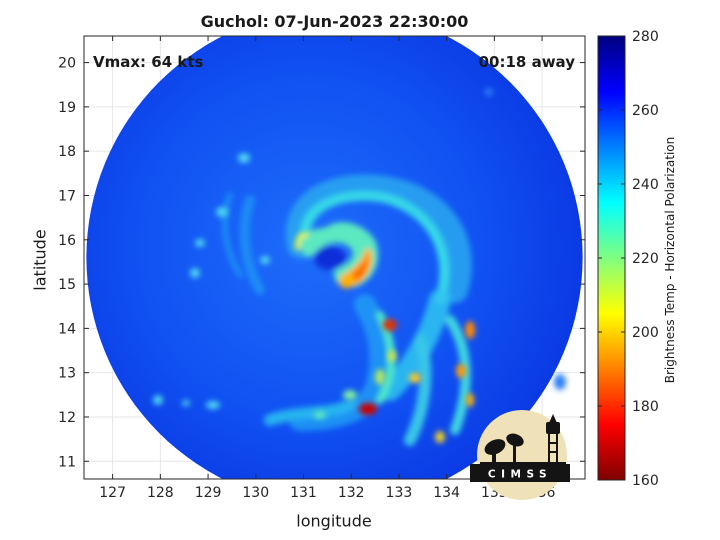 The image size is (720, 540). What do you see at coordinates (160, 493) in the screenshot?
I see `x-tick-label: 128` at bounding box center [160, 493].